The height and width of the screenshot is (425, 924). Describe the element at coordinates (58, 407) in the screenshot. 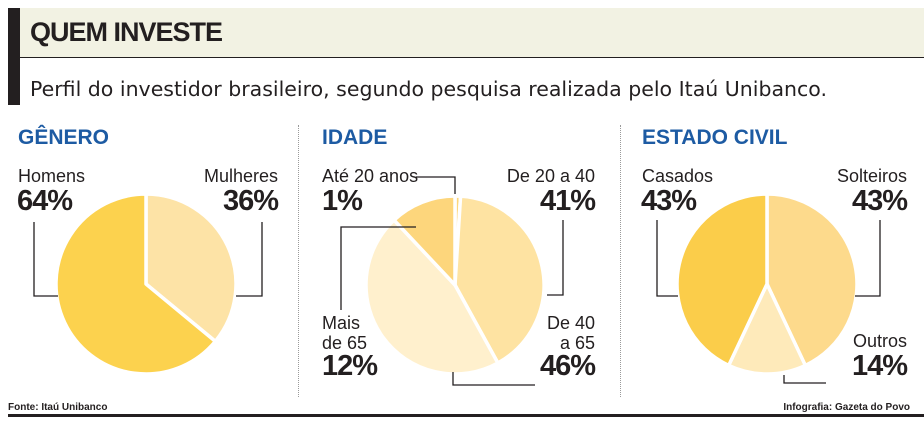

I see `source-note: Fonte: Itaú Unibanco` at that location.